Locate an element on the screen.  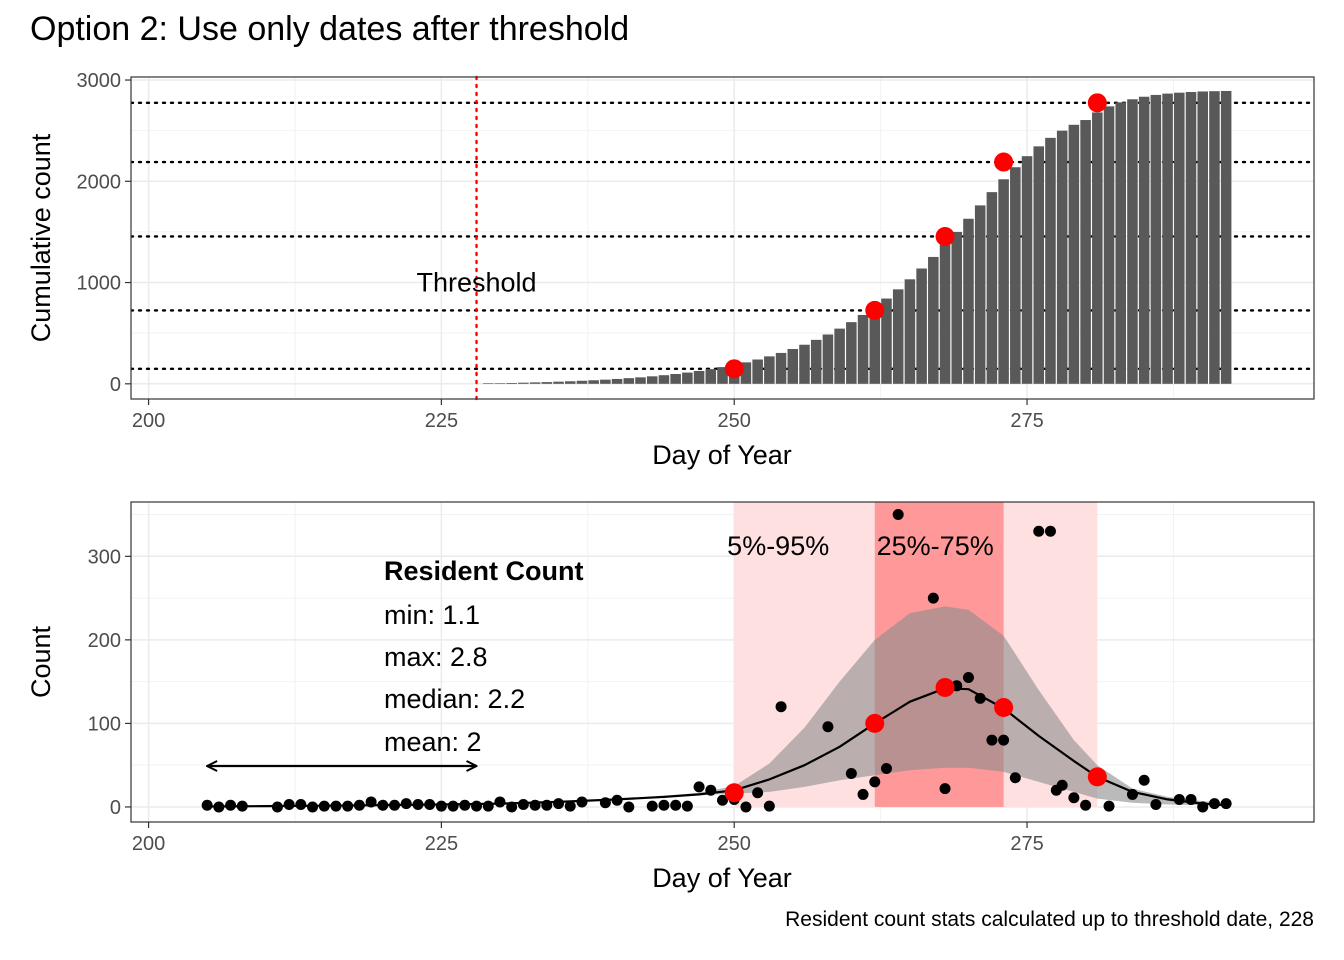
annotation-max: max: 2.8 is located at coordinates (436, 657).